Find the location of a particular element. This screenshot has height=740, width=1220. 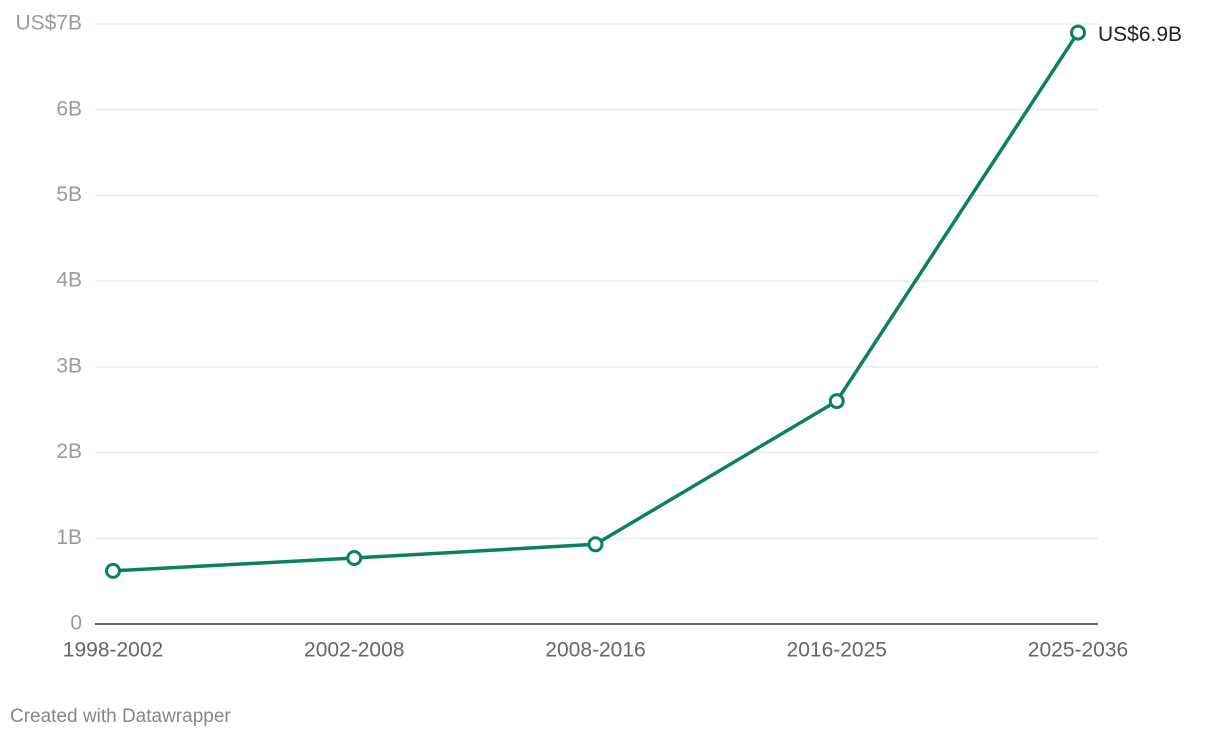

x-tick-label: 2025-2036 is located at coordinates (1078, 650).